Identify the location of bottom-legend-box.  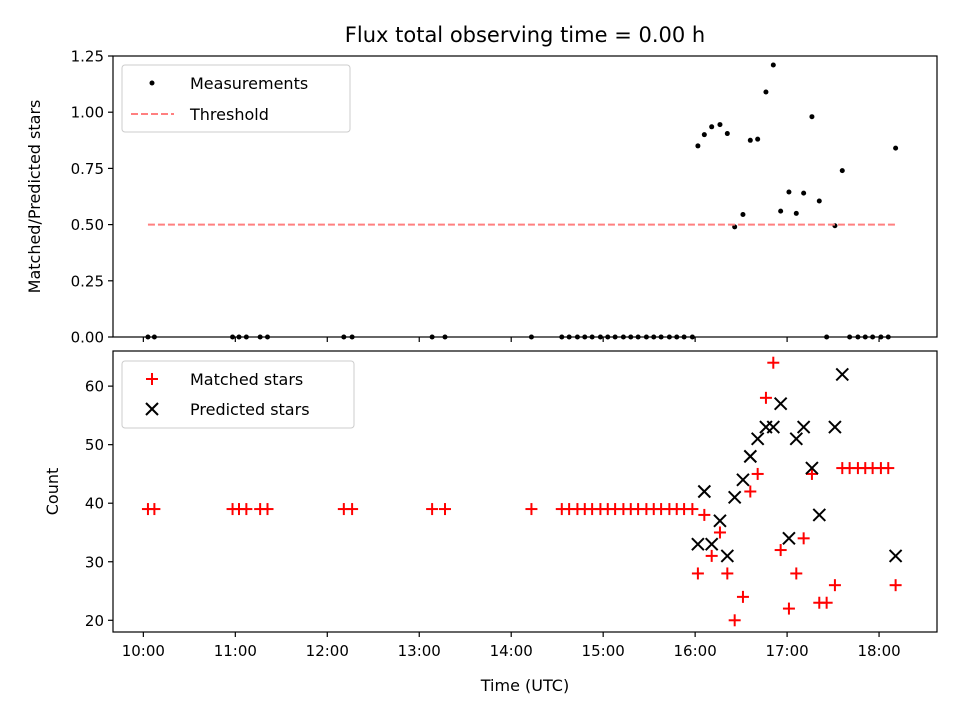
(238, 394).